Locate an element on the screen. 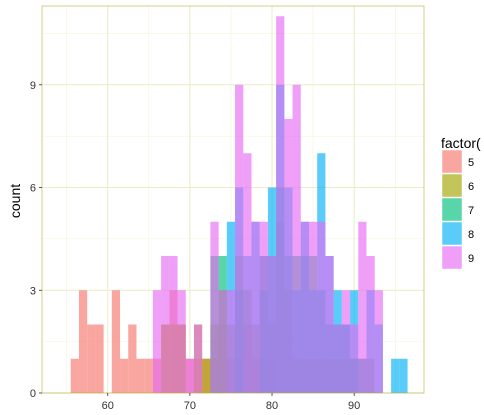 The width and height of the screenshot is (484, 415). legend-title: factor( is located at coordinates (461, 143).